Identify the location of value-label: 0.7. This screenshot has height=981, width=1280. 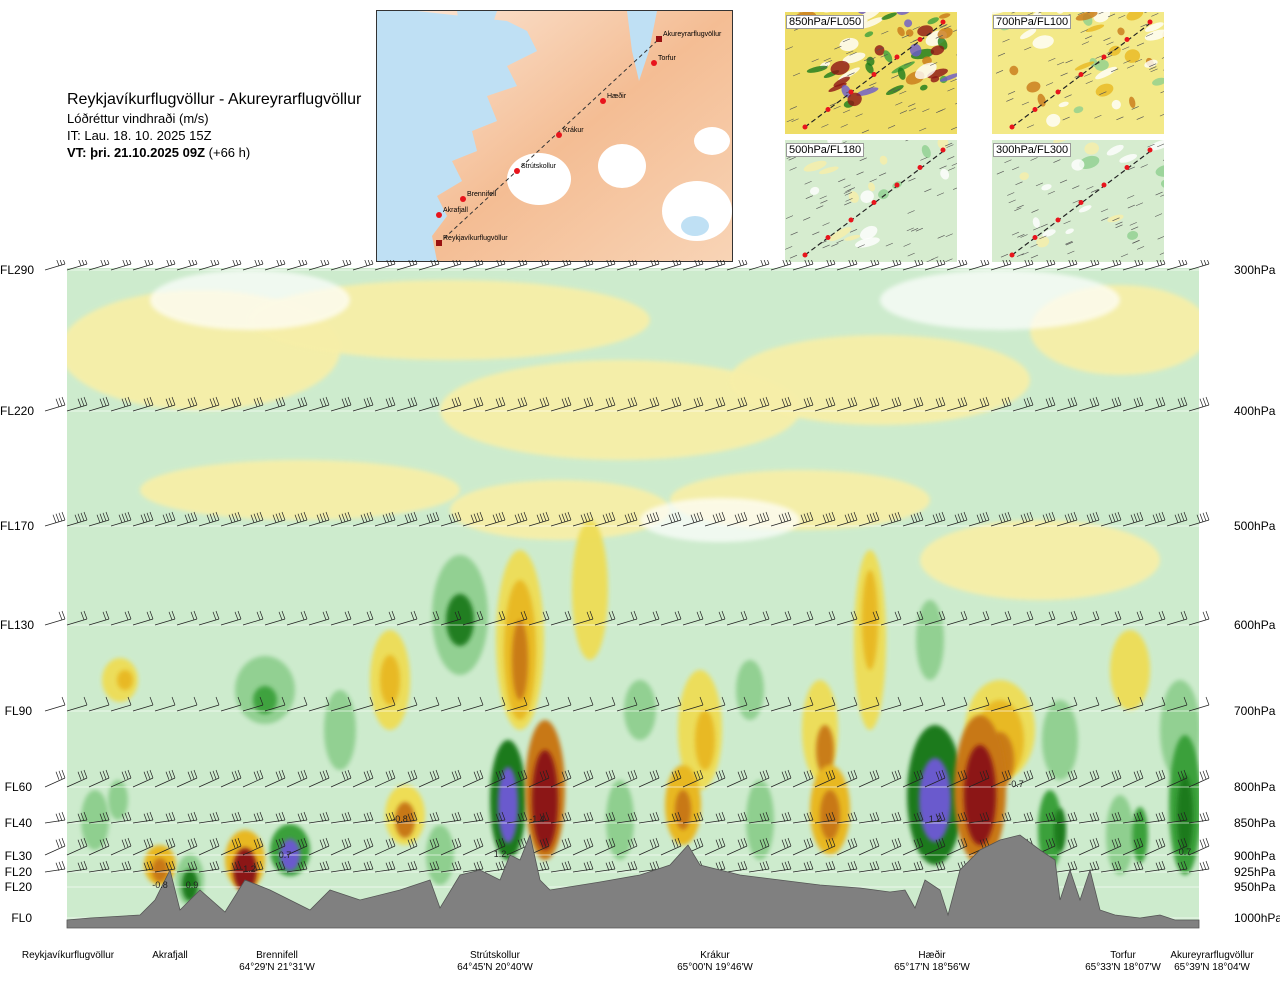
(1185, 852).